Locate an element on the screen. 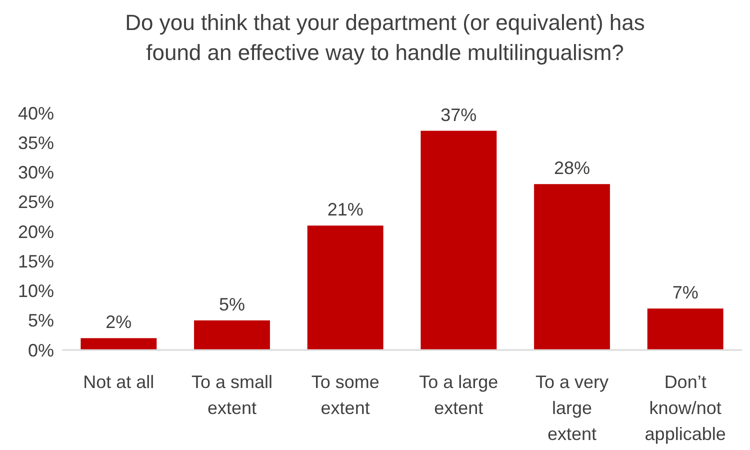  data-label: 37% is located at coordinates (458, 114).